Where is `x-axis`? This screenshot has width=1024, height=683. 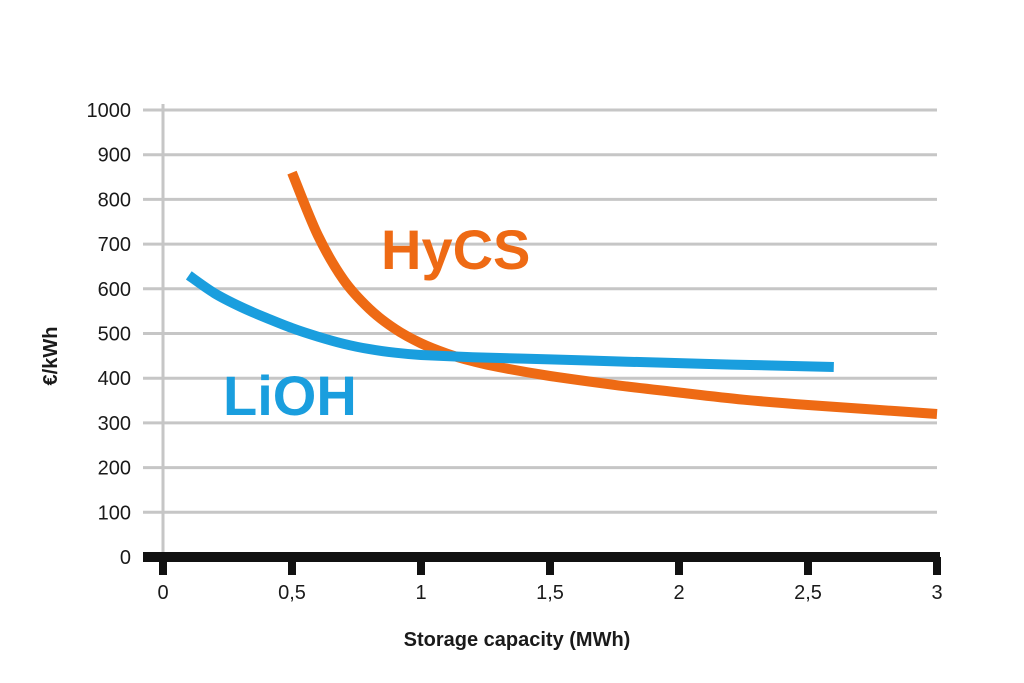 x-axis is located at coordinates (542, 563).